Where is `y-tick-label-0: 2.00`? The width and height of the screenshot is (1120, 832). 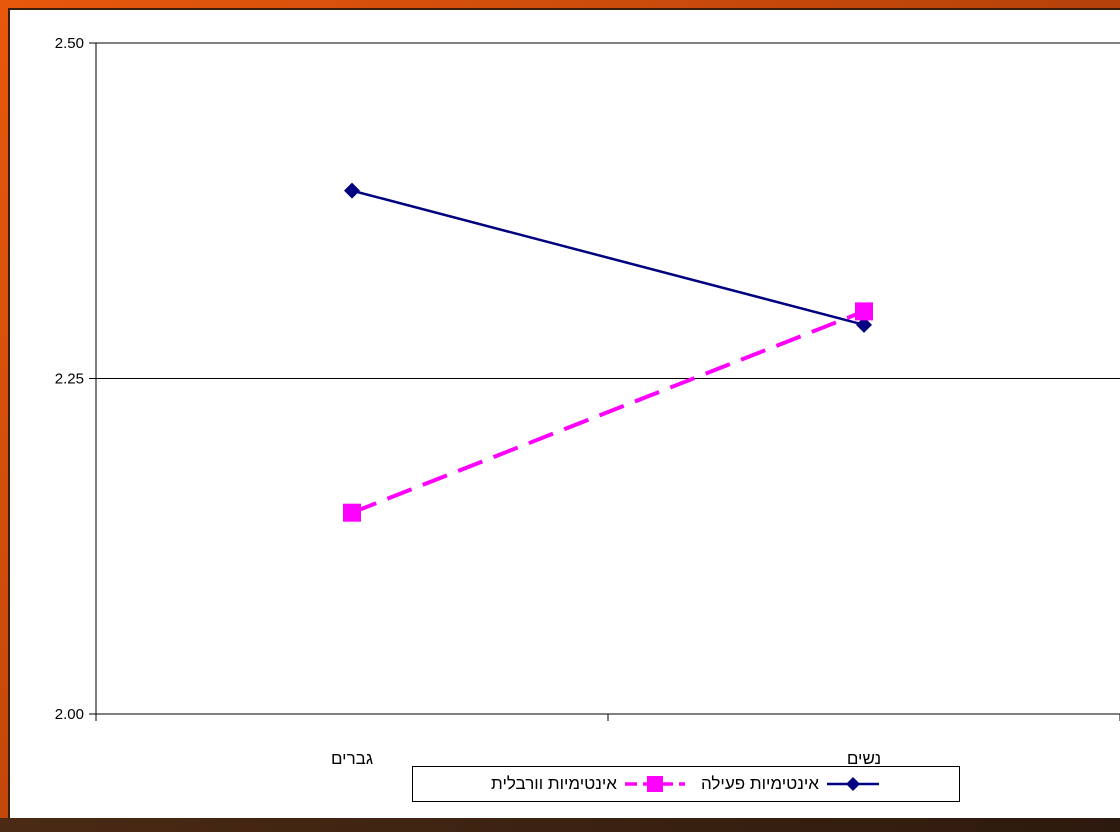
y-tick-label-0: 2.00 is located at coordinates (69, 714).